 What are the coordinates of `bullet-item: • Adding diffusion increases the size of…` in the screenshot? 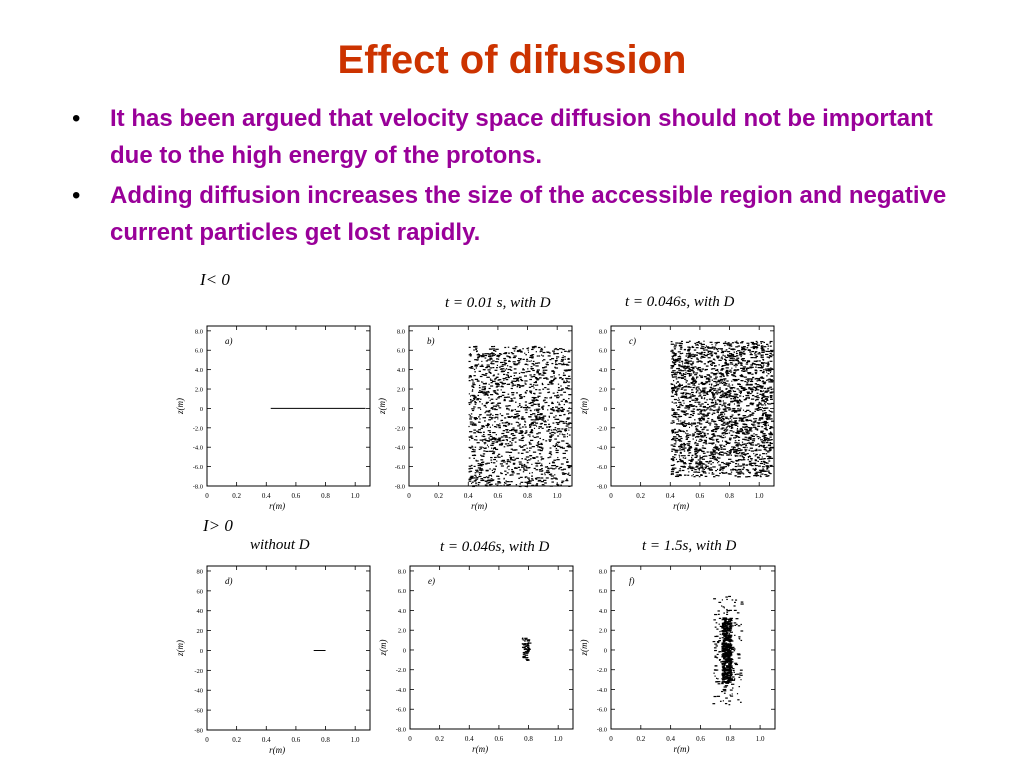 It's located at (522, 214).